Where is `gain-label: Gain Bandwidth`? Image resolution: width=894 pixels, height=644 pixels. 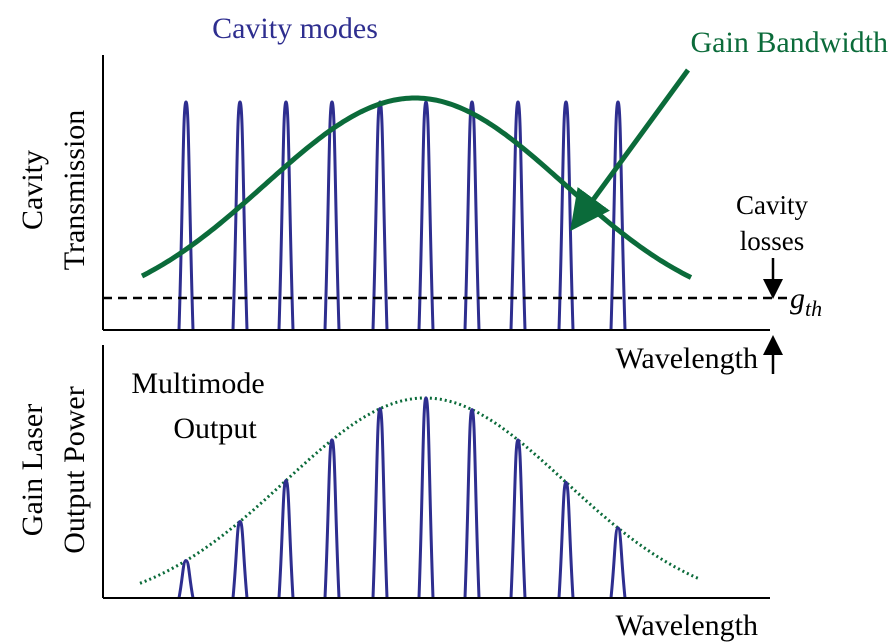 gain-label: Gain Bandwidth is located at coordinates (789, 42).